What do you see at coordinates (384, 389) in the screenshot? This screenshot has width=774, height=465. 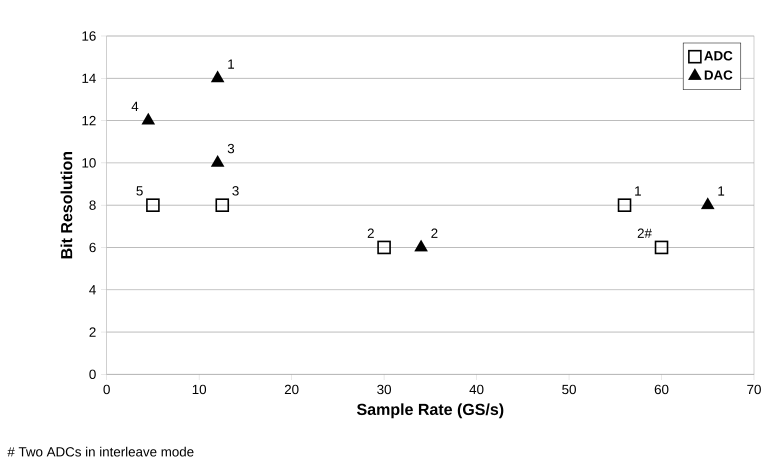 I see `x-tick-label: 30` at bounding box center [384, 389].